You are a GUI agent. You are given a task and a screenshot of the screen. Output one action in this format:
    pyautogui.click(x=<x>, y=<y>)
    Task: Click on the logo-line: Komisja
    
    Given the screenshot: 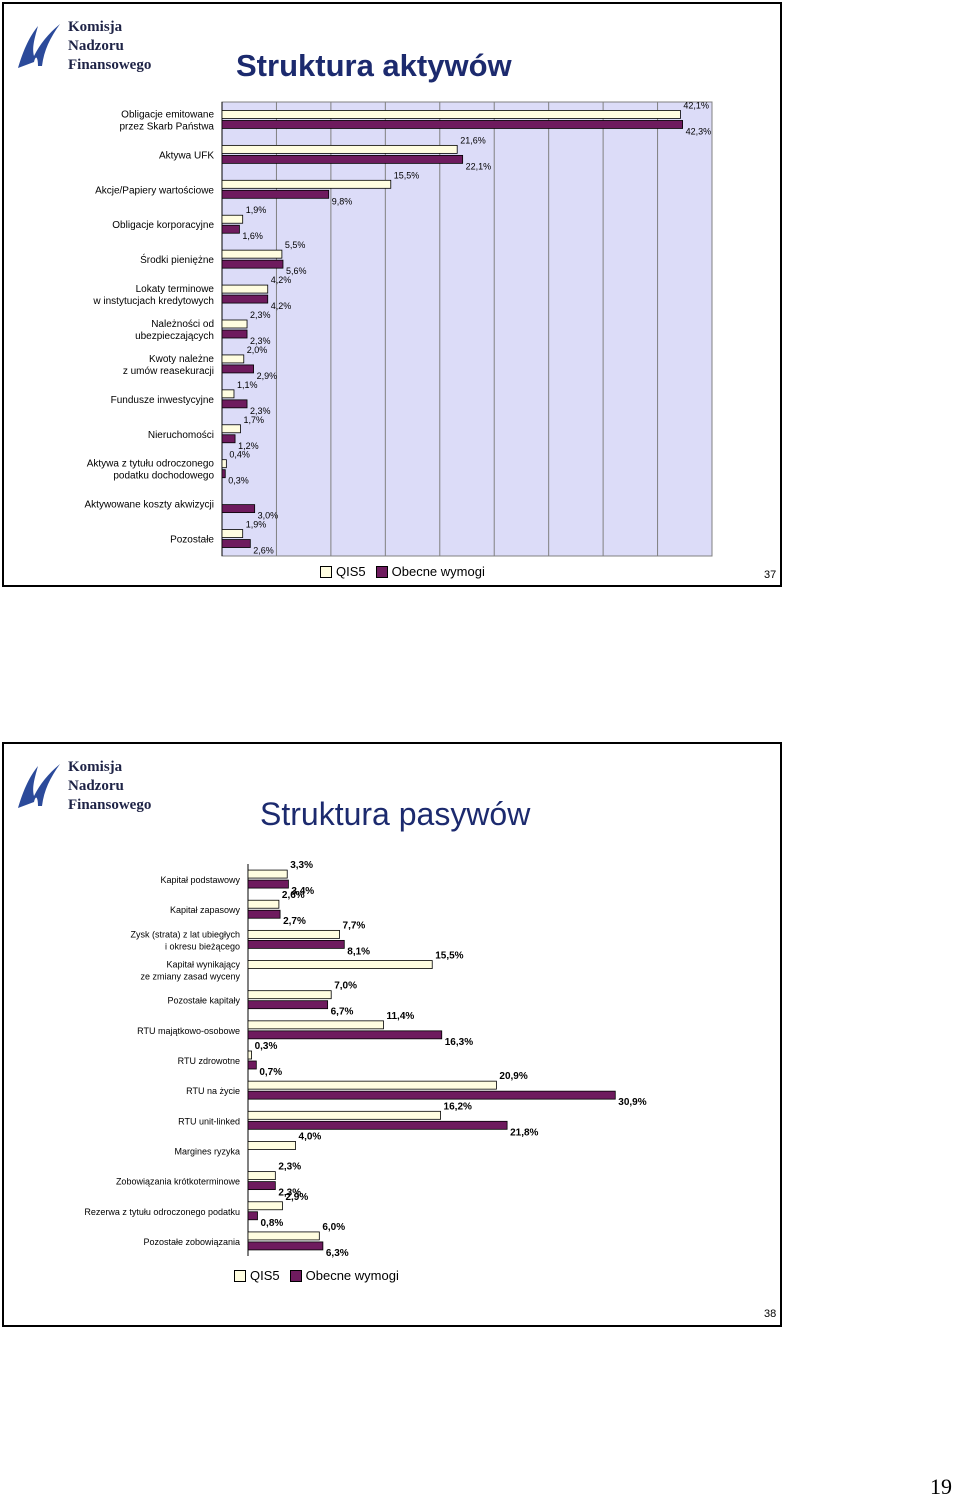 What is the action you would take?
    pyautogui.click(x=95, y=767)
    